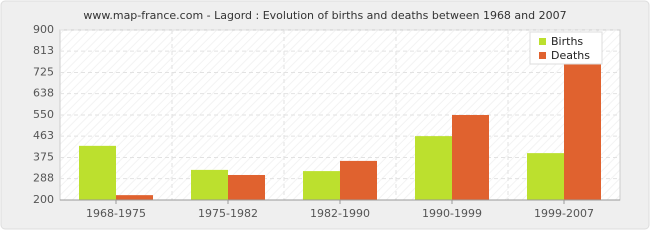 The height and width of the screenshot is (240, 650). I want to click on y-tick-label: 550, so click(43, 114).